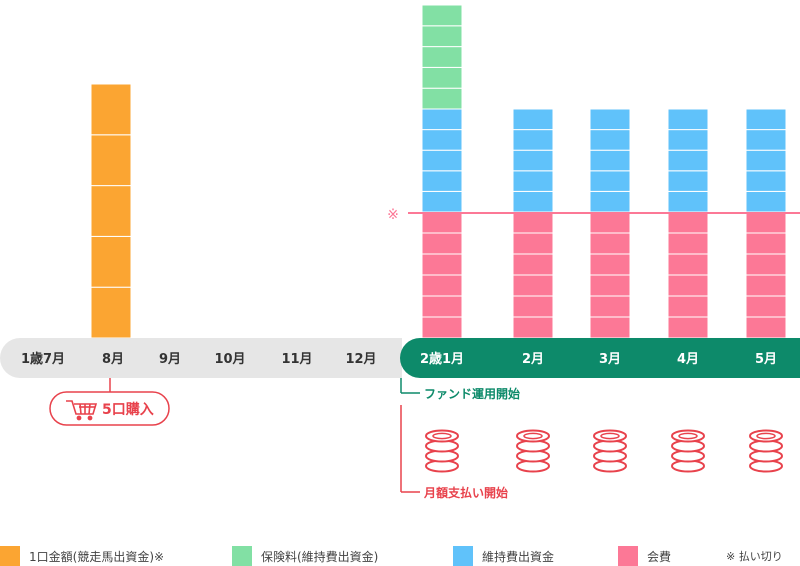 This screenshot has height=566, width=800. I want to click on month-label: 12月, so click(360, 359).